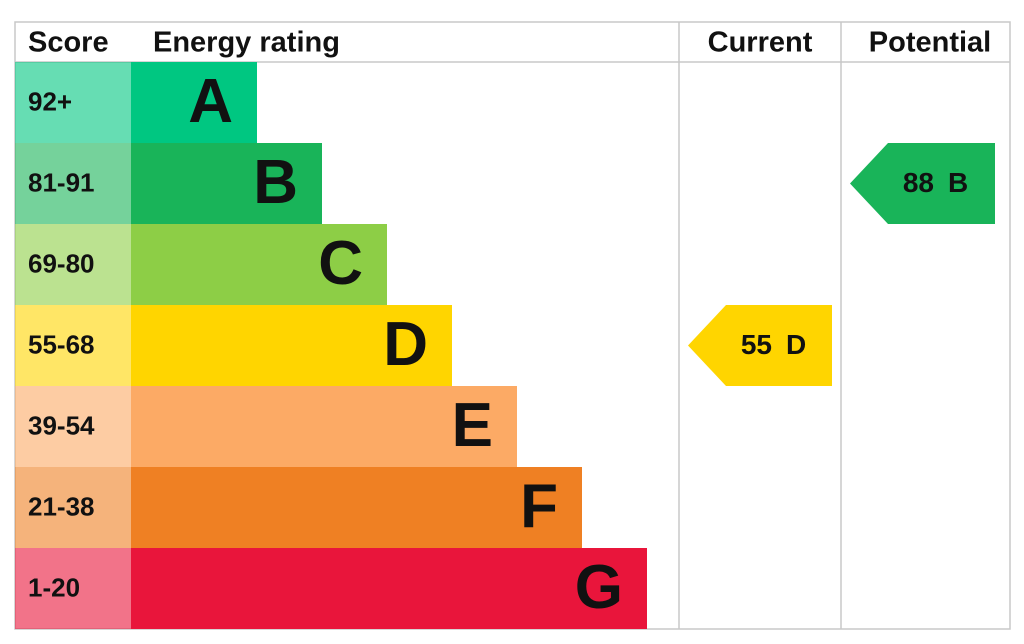  I want to click on score-label: 1-20, so click(54, 587).